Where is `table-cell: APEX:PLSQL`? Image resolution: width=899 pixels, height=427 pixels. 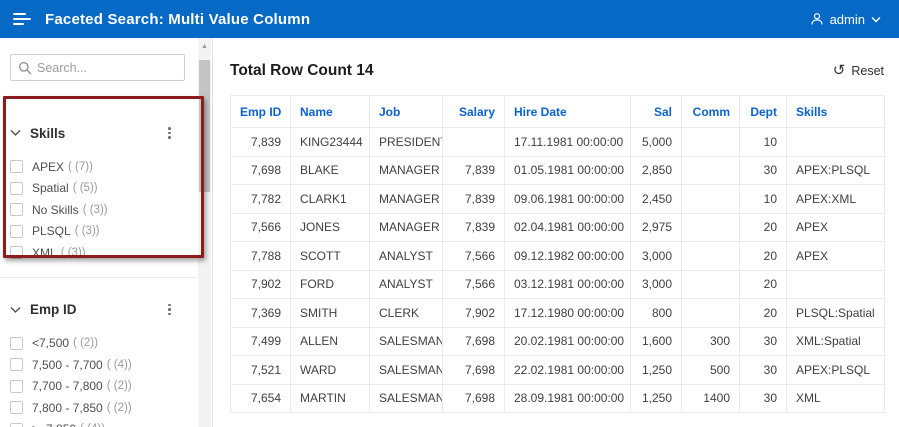 table-cell: APEX:PLSQL is located at coordinates (835, 370).